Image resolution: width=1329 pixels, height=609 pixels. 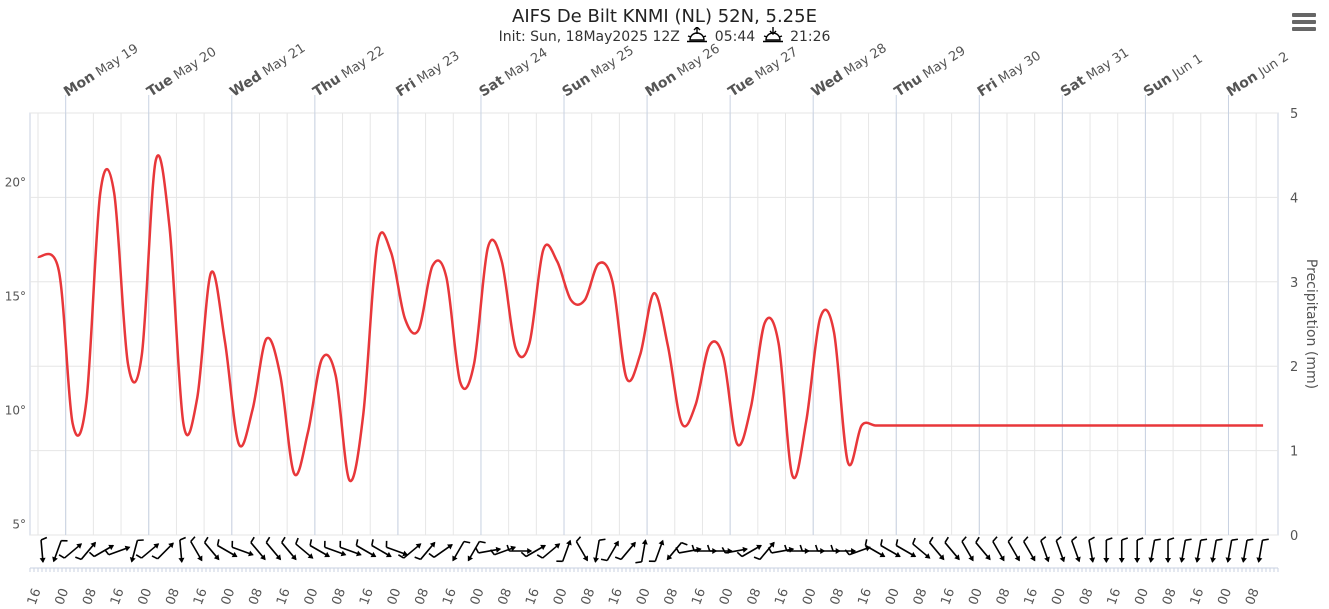 I want to click on hamburger-menu-icon, so click(x=1304, y=23).